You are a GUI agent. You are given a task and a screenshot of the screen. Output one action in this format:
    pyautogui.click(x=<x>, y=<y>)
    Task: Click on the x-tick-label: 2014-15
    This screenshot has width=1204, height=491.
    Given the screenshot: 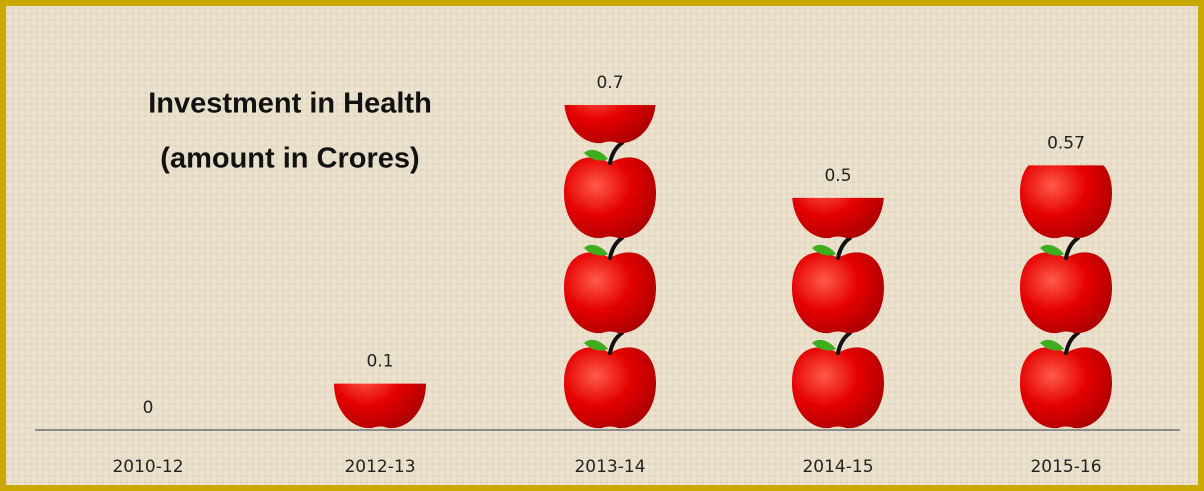 What is the action you would take?
    pyautogui.click(x=837, y=467)
    